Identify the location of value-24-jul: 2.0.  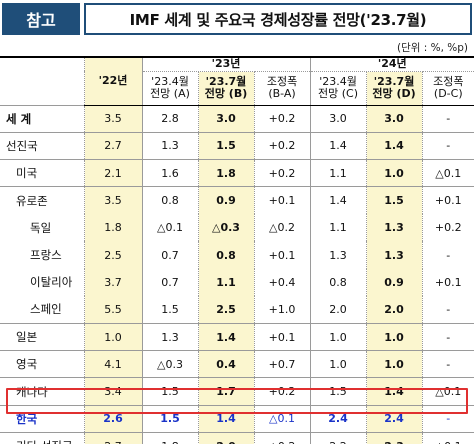
(394, 310).